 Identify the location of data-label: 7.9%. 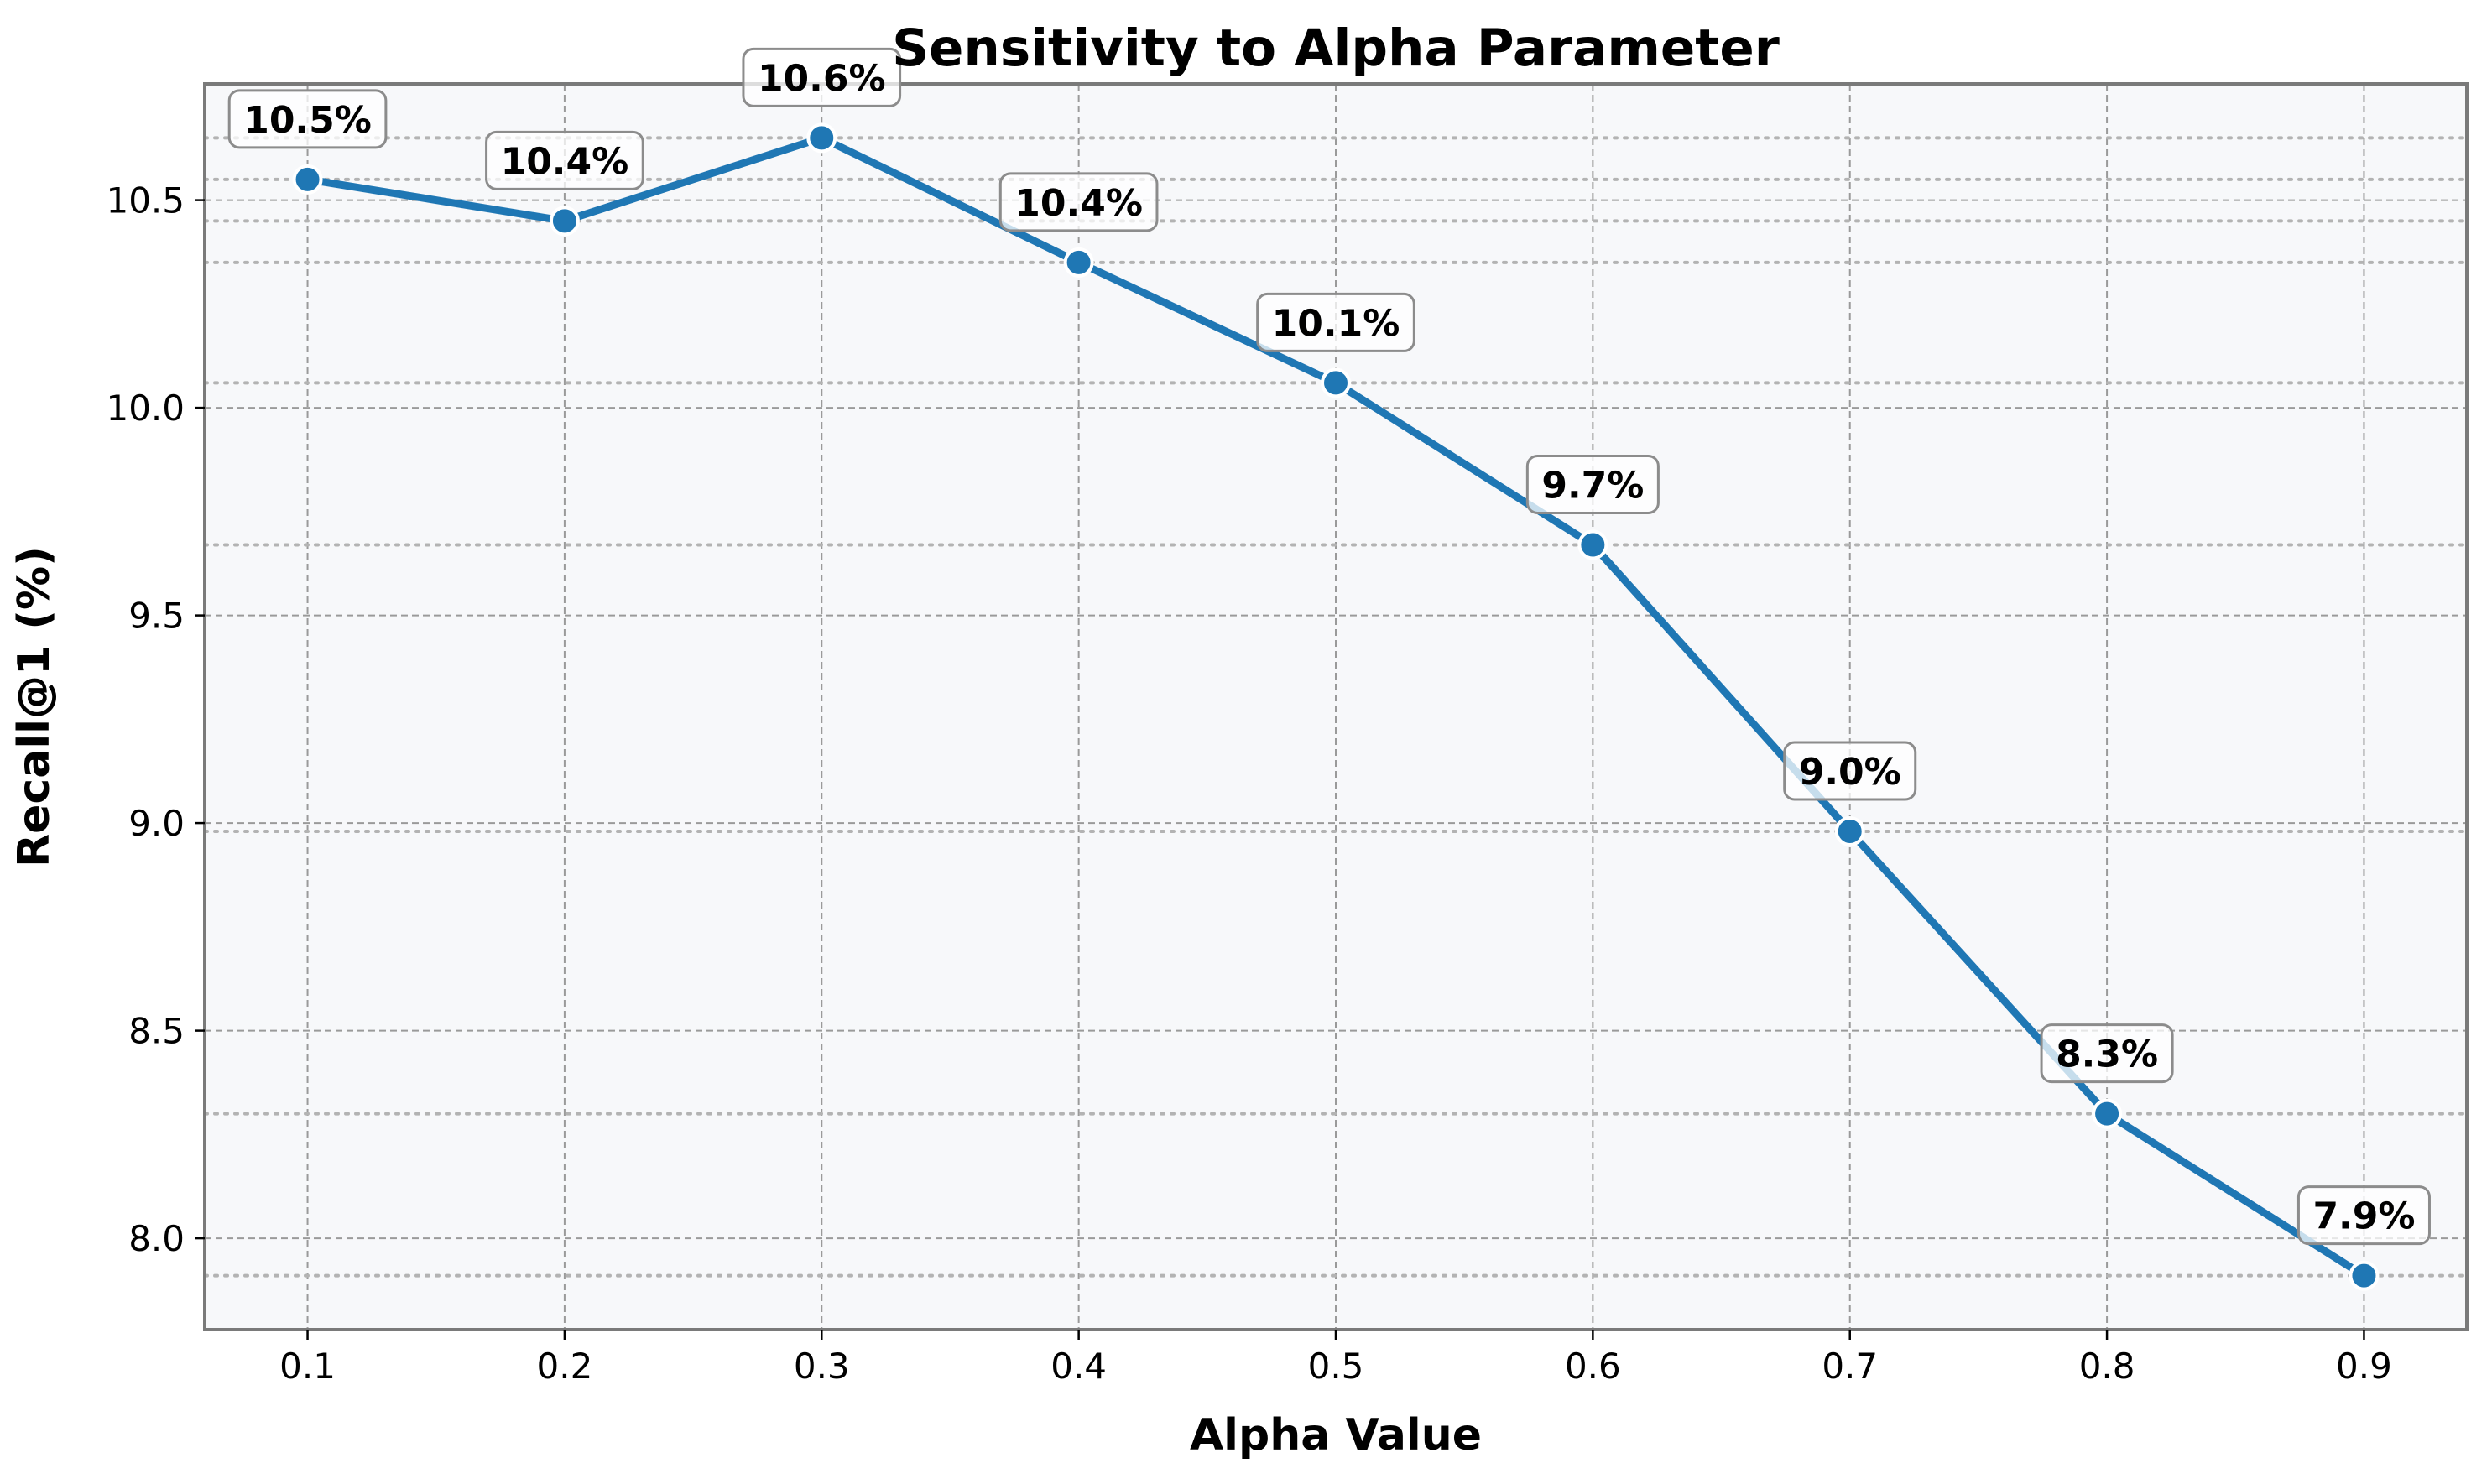
(2363, 1215).